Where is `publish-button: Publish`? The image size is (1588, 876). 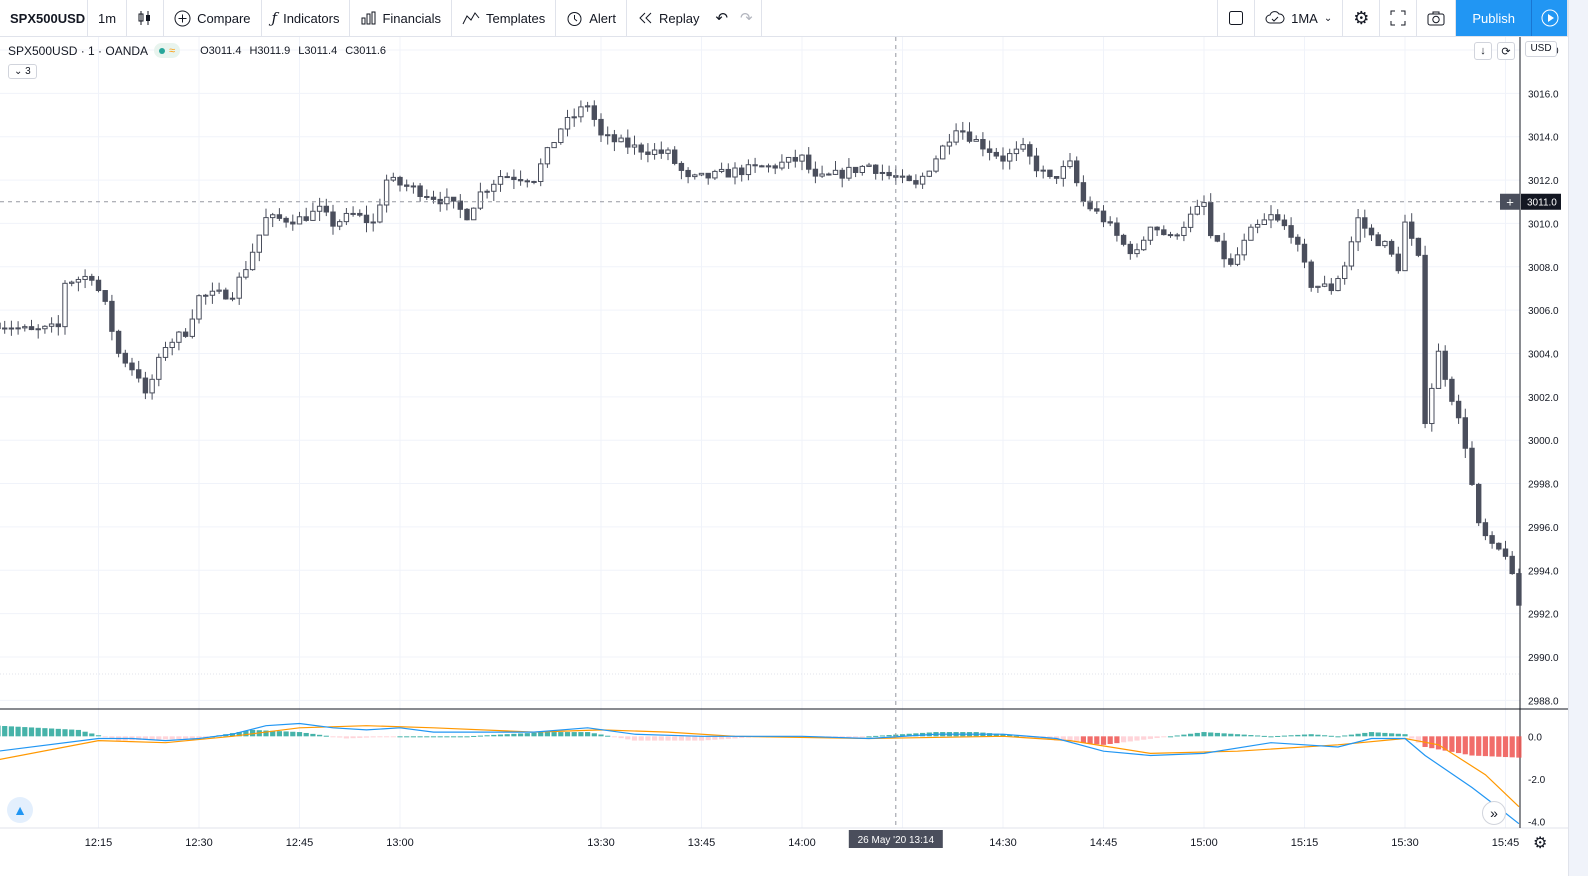 publish-button: Publish is located at coordinates (1494, 18).